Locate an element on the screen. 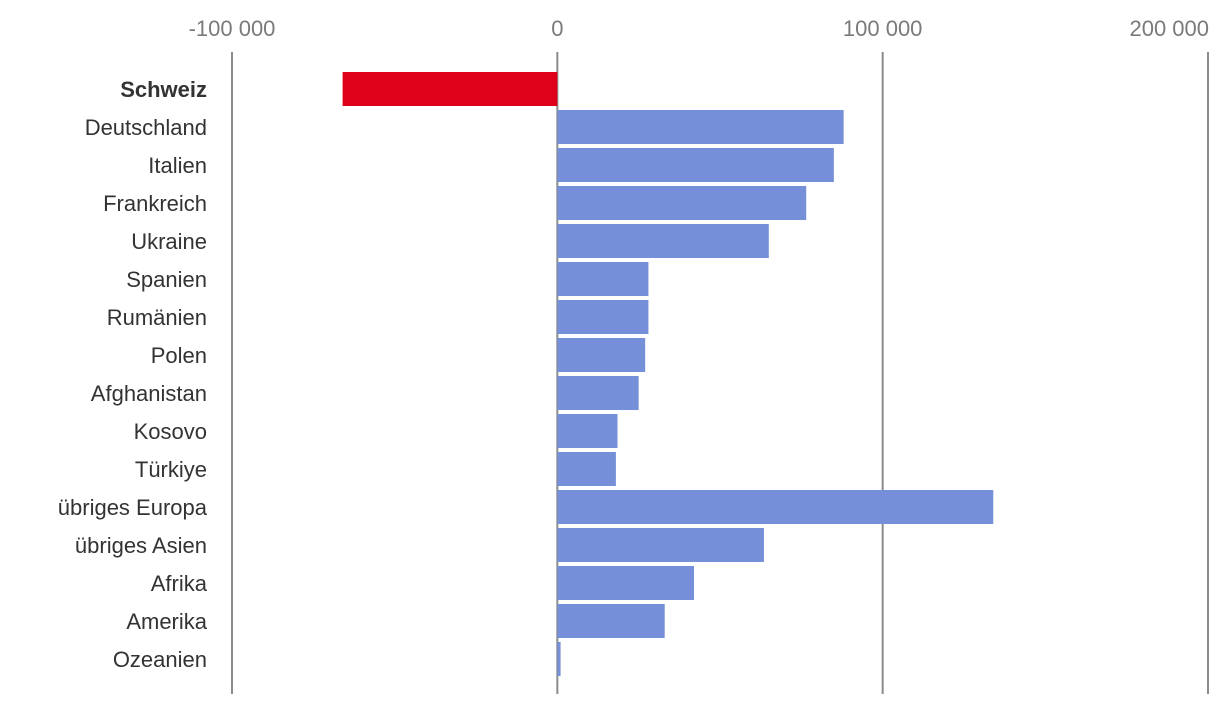  category-label-2: Italien is located at coordinates (177, 165).